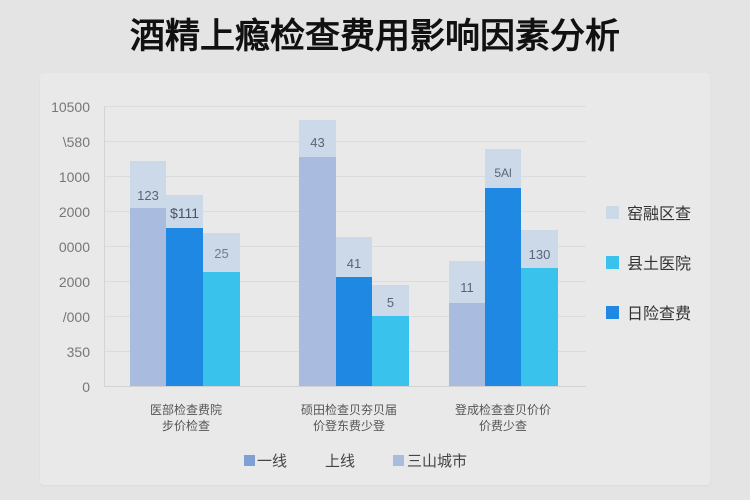 This screenshot has width=750, height=500. I want to click on bar-value-label: 130, so click(539, 254).